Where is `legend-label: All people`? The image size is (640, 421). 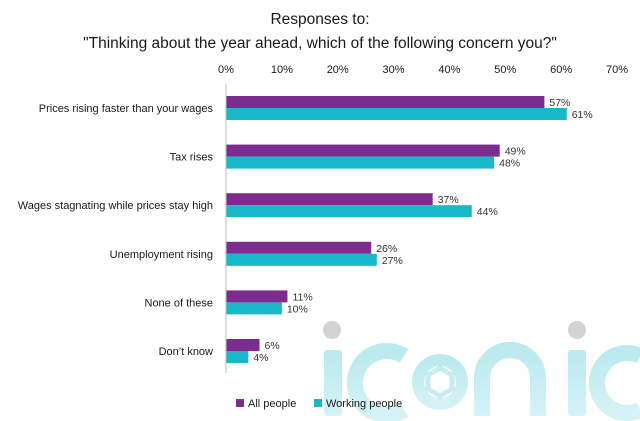 legend-label: All people is located at coordinates (272, 404).